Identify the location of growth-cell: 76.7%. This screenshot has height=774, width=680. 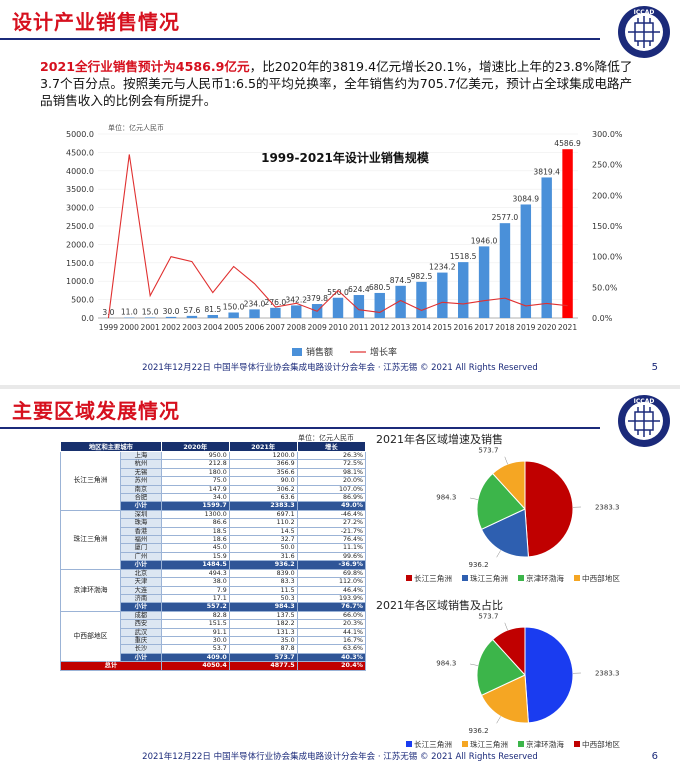
(331, 607).